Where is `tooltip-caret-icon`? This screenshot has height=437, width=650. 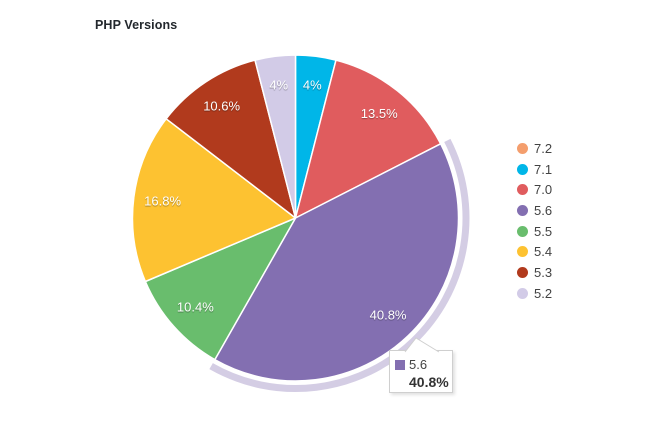
tooltip-caret-icon is located at coordinates (422, 345).